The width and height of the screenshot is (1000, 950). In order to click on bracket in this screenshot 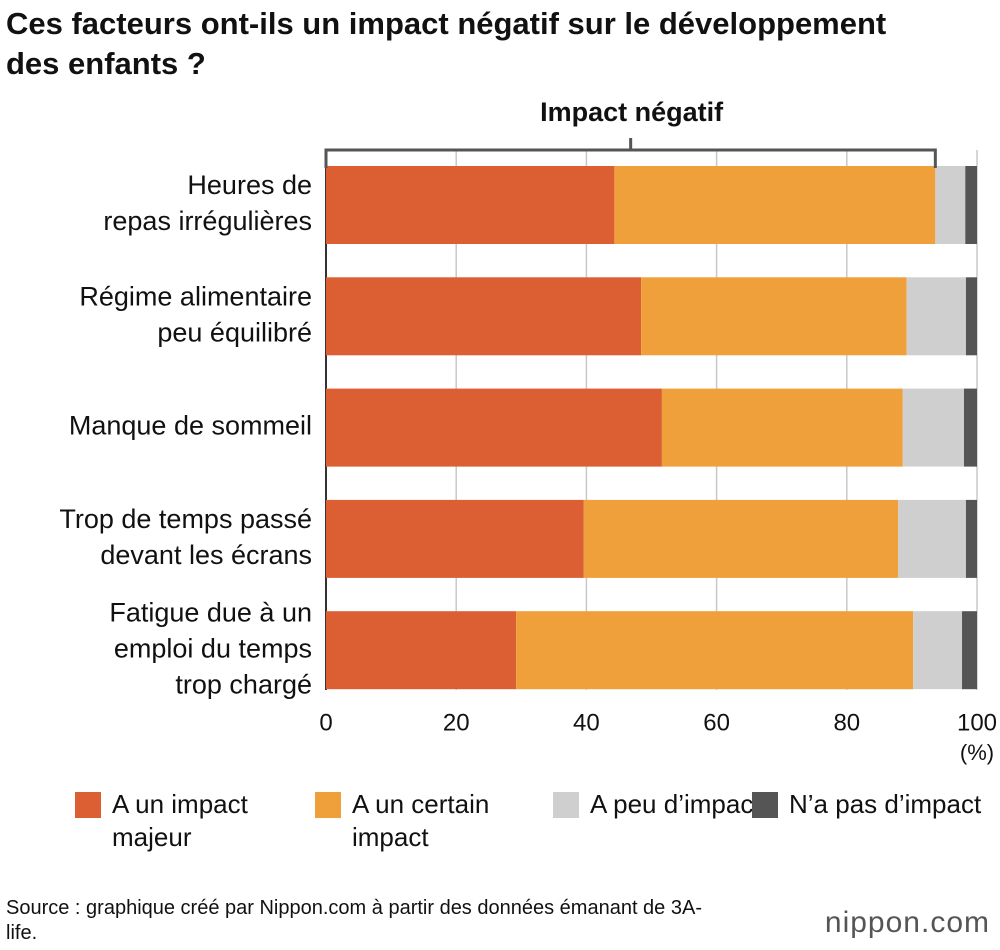, I will do `click(630, 153)`.